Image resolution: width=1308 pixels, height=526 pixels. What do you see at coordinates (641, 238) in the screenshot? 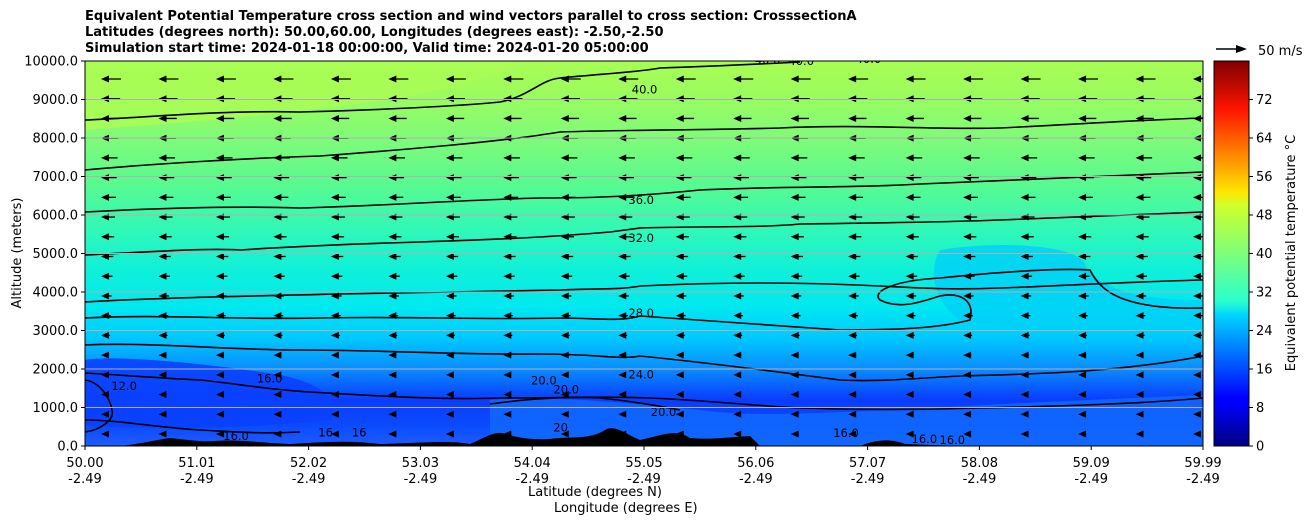
I see `contour-label: 32.0` at bounding box center [641, 238].